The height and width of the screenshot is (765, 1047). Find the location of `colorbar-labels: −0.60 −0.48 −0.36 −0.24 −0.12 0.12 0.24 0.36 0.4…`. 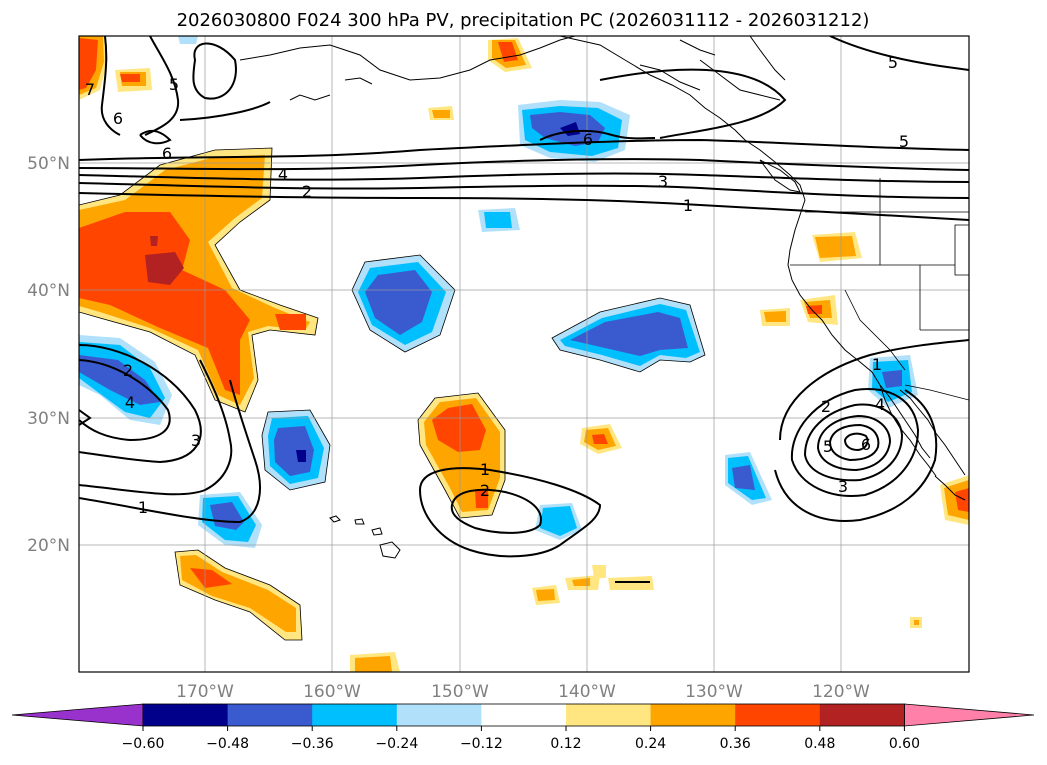

colorbar-labels: −0.60 −0.48 −0.36 −0.24 −0.12 0.12 0.24 0.36 0.4… is located at coordinates (521, 744).